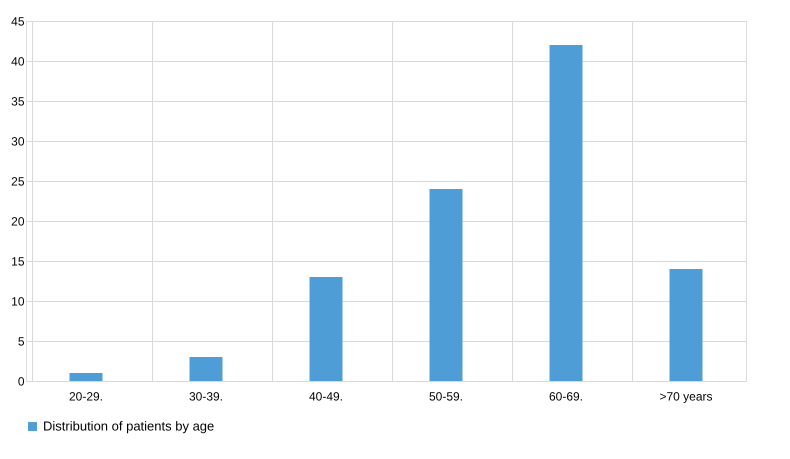  What do you see at coordinates (21, 381) in the screenshot?
I see `y-tick-label: 0` at bounding box center [21, 381].